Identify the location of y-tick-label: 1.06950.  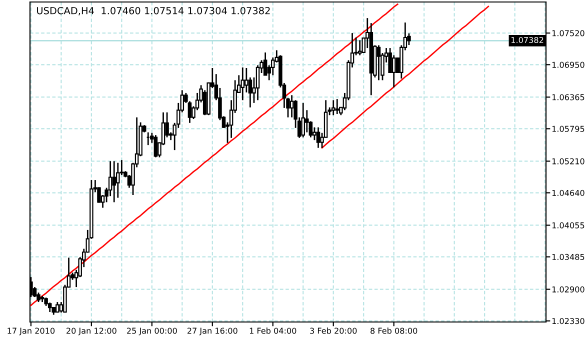
(568, 65).